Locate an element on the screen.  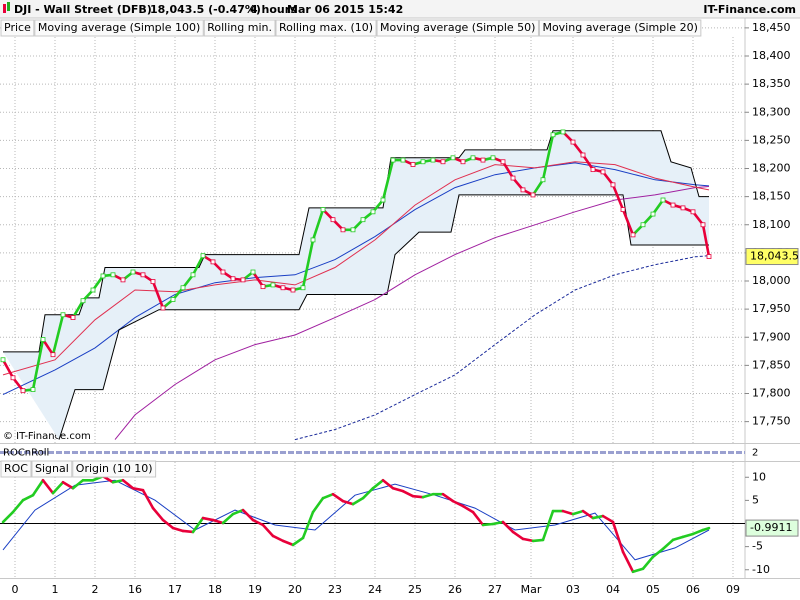
y-tick-label: 17,750 is located at coordinates (771, 421).